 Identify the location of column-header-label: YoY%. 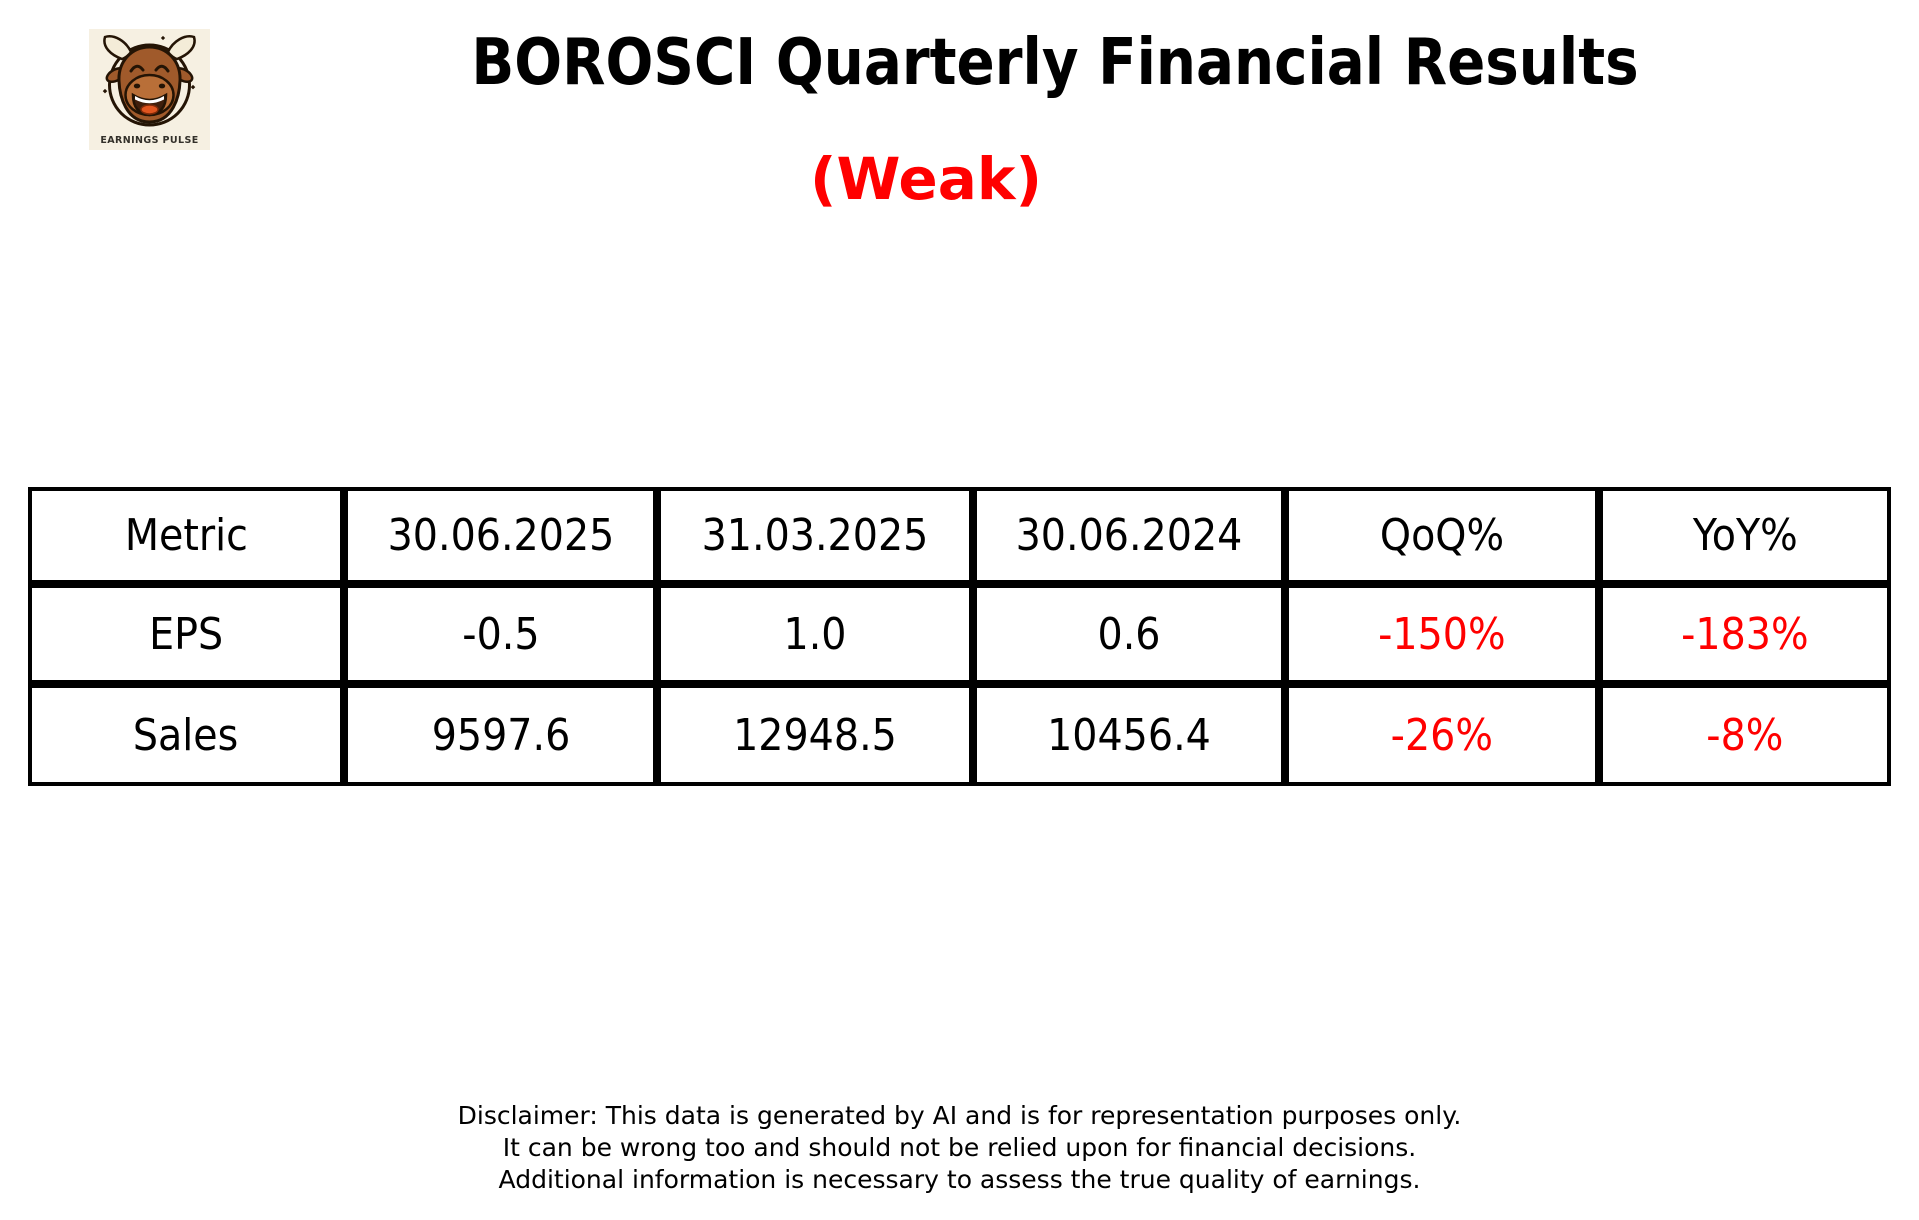
(1745, 535).